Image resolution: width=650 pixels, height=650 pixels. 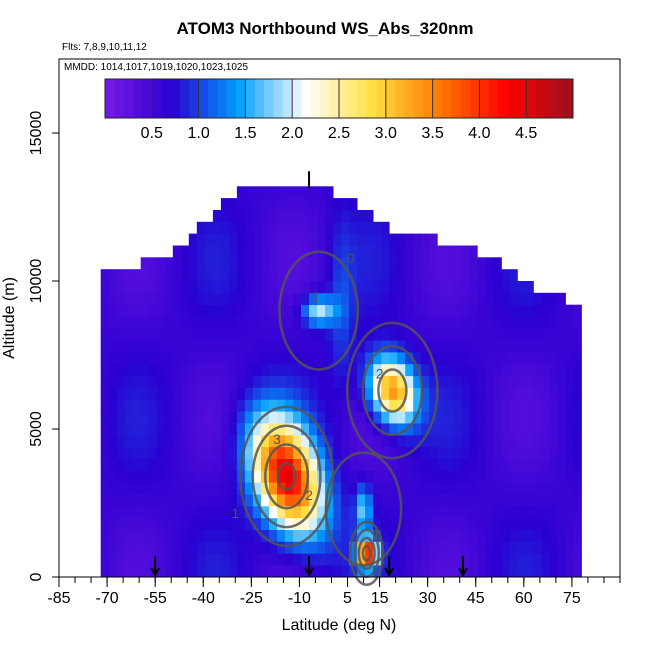 I want to click on colorbar-tick-label: 3.5, so click(x=432, y=133).